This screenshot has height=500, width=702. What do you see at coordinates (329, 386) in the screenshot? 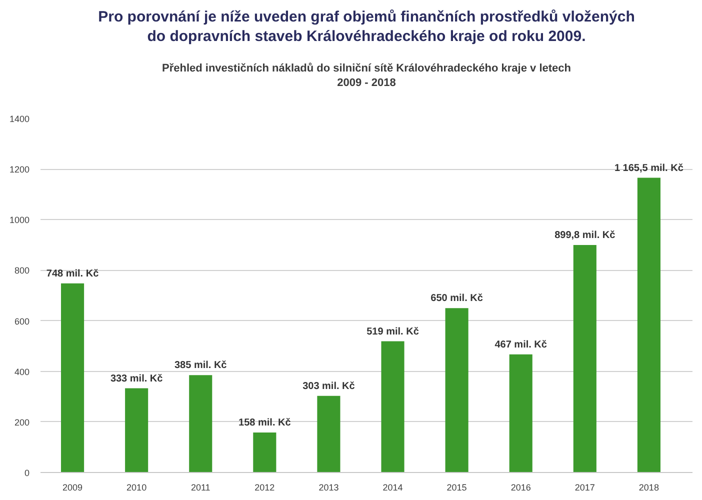
I see `data-label: 303 mil. Kč` at bounding box center [329, 386].